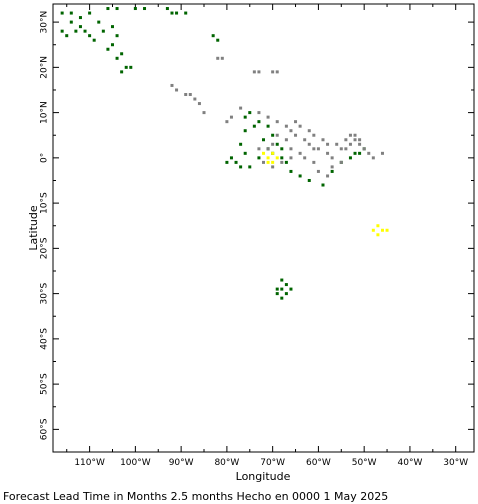  I want to click on y-tick-label: 20°S, so click(45, 248).